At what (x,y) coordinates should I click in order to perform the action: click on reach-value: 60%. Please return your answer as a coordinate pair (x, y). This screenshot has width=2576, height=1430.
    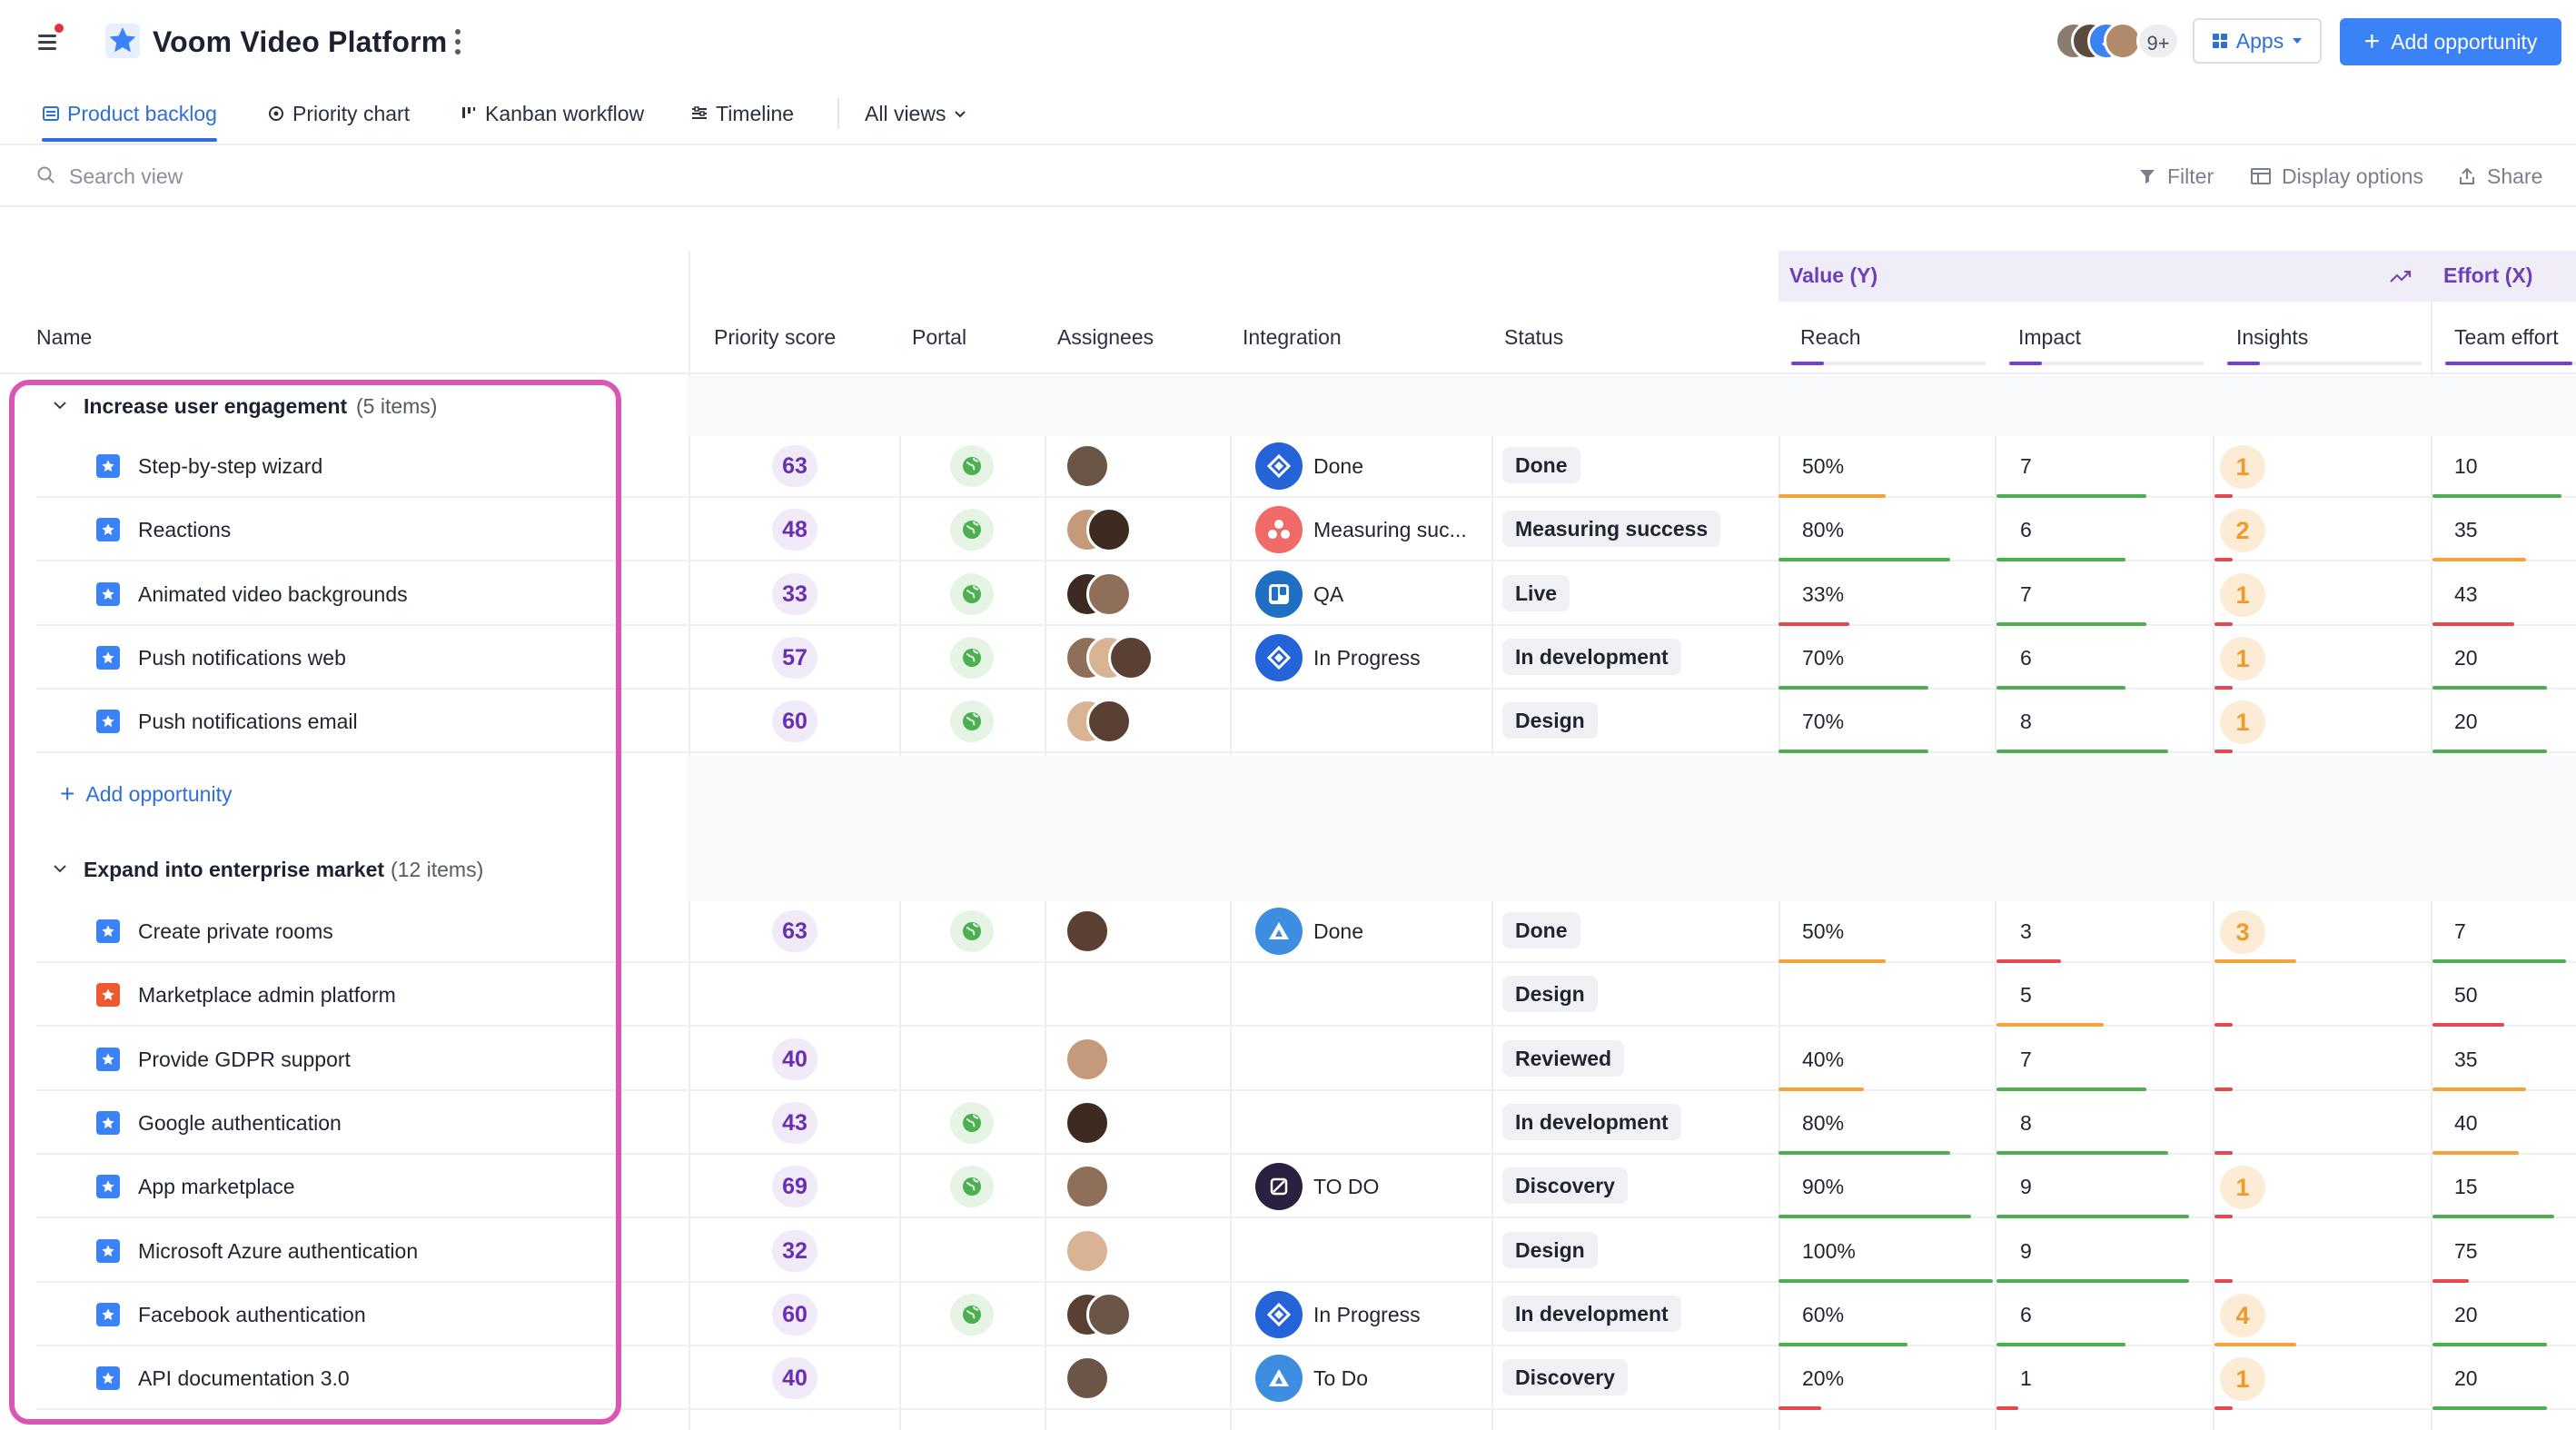
    Looking at the image, I should click on (1823, 1314).